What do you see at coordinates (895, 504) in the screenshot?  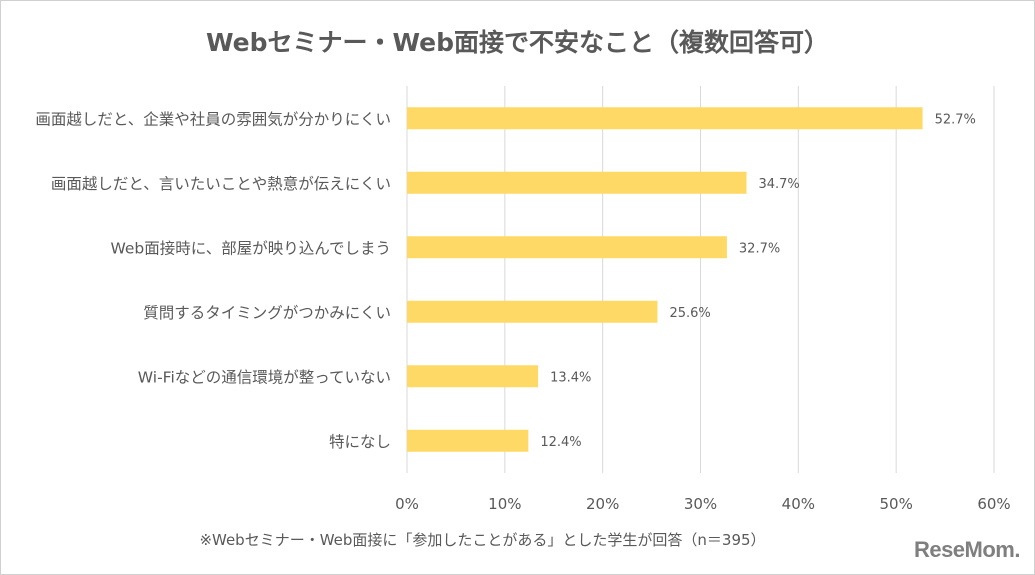 I see `x-tick-label: 50%` at bounding box center [895, 504].